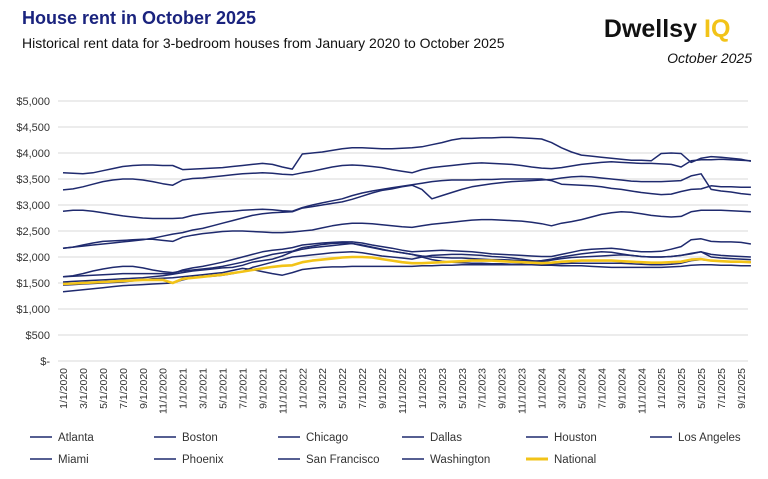 This screenshot has width=768, height=479. I want to click on x-tick-label: 7/1/2021, so click(243, 388).